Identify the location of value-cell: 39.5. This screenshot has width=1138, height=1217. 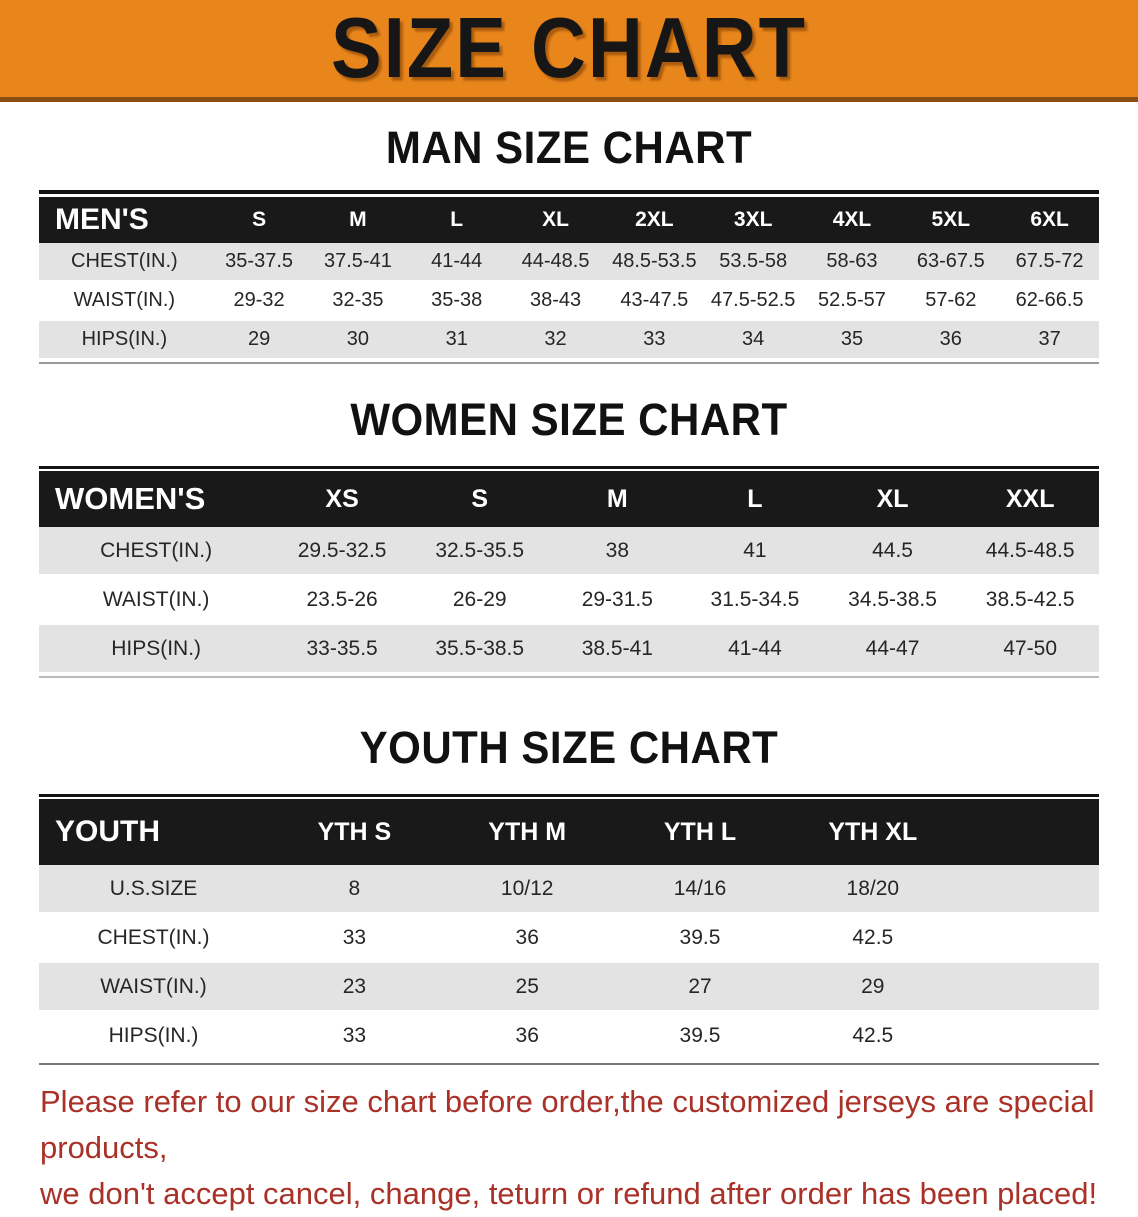
(700, 937).